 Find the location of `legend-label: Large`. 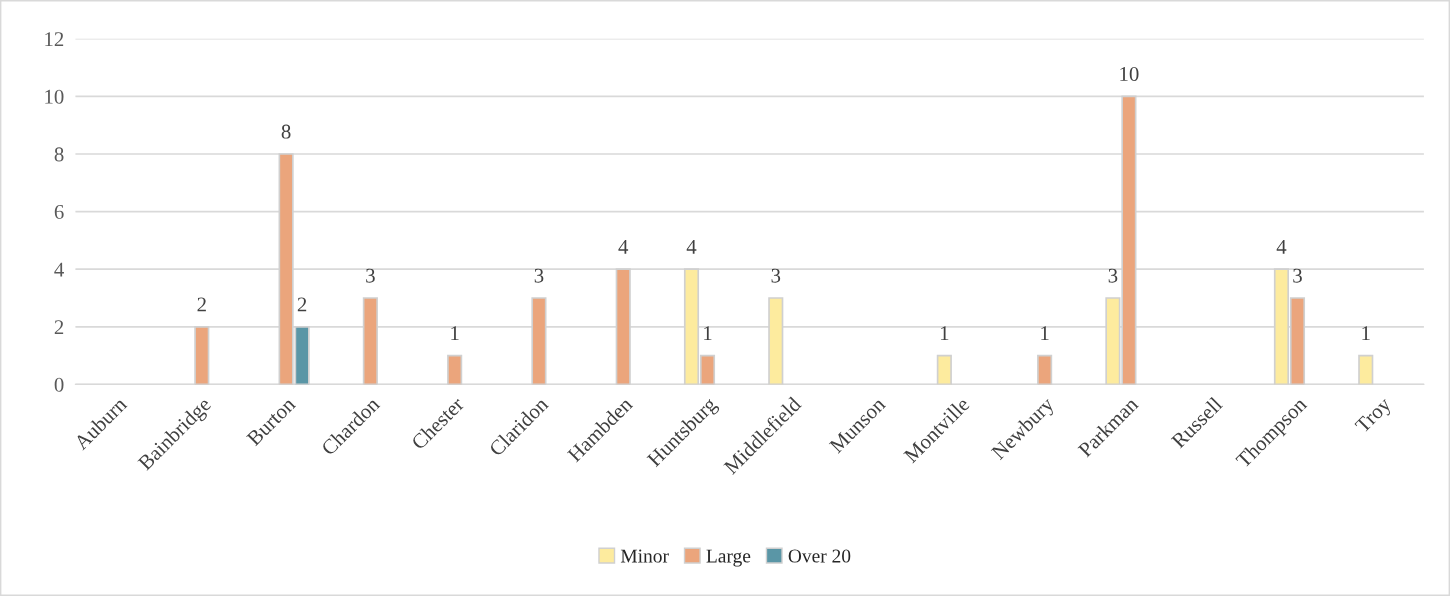

legend-label: Large is located at coordinates (728, 558).